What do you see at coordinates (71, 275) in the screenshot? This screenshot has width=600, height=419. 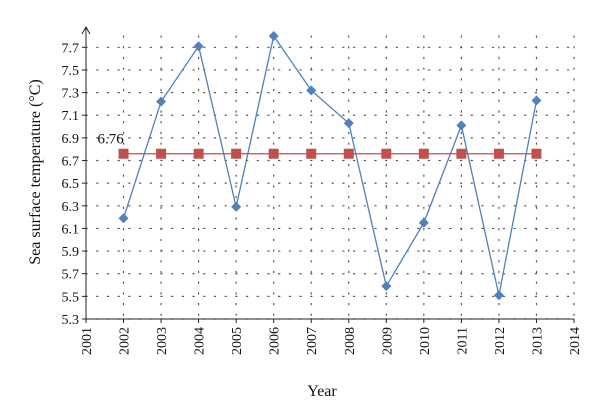 I see `y-tick-label: 5.7` at bounding box center [71, 275].